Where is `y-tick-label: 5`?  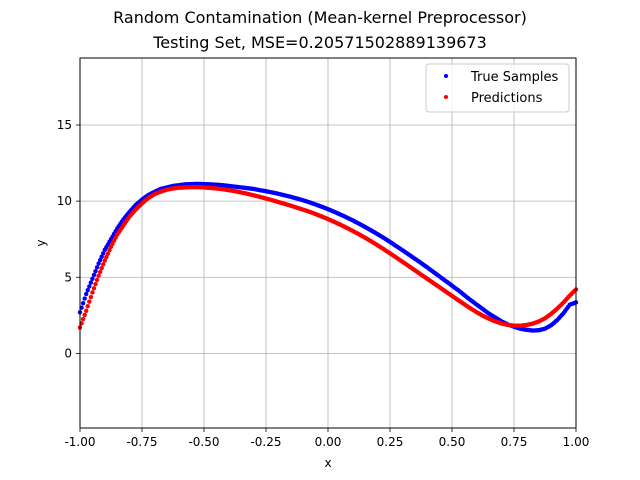
y-tick-label: 5 is located at coordinates (68, 277).